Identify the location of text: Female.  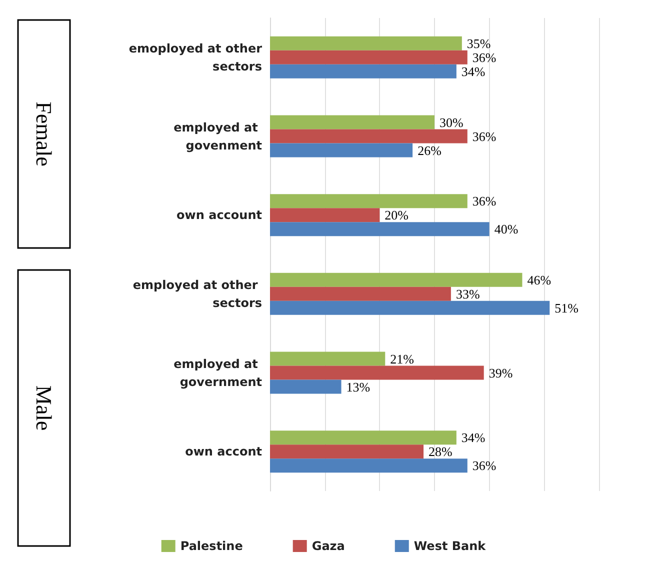
(44, 134).